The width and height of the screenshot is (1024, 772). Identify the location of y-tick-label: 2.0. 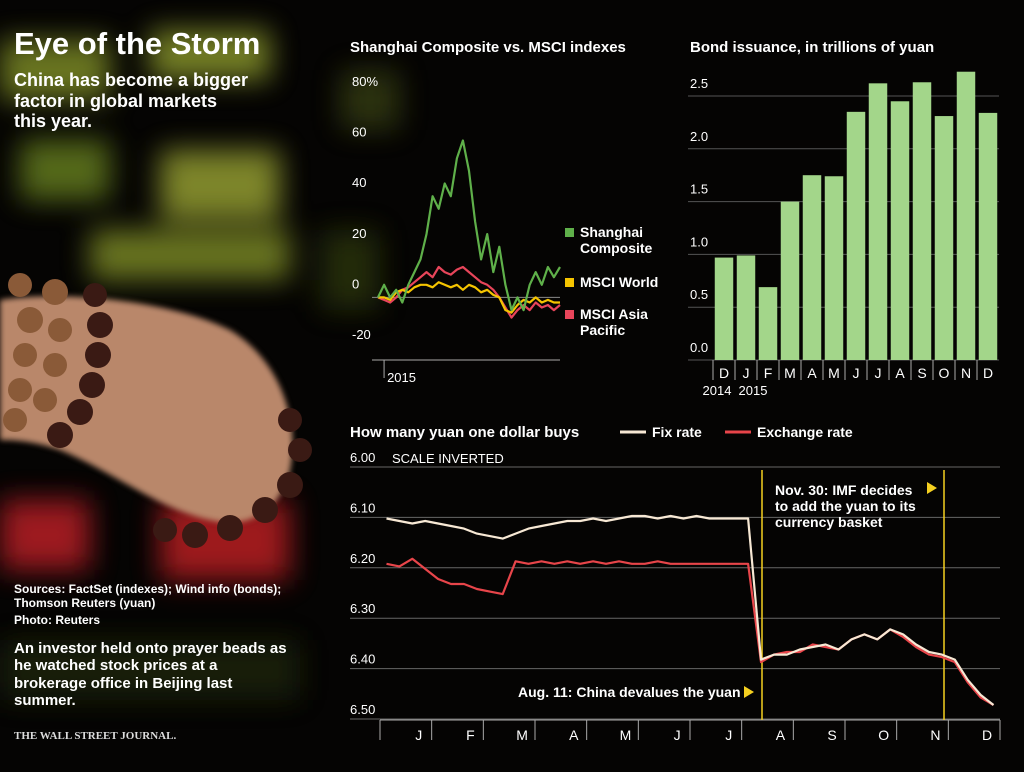
(699, 136).